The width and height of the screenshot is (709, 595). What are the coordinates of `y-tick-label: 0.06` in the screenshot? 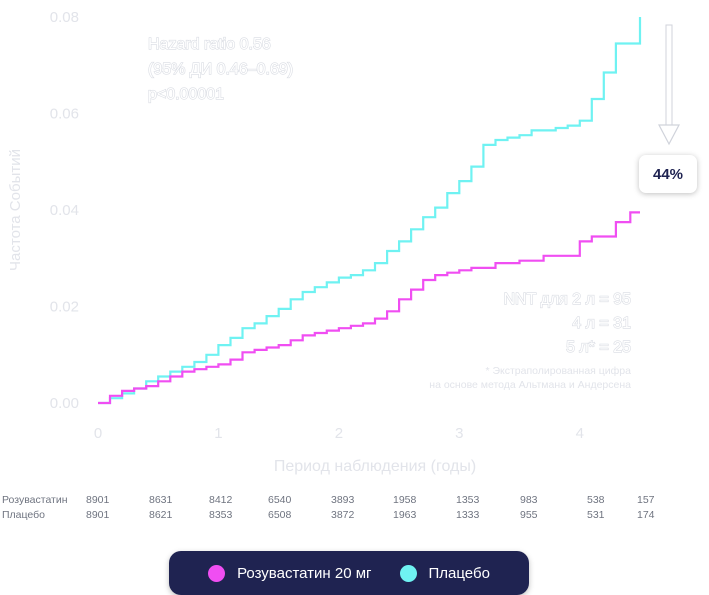 It's located at (64, 114).